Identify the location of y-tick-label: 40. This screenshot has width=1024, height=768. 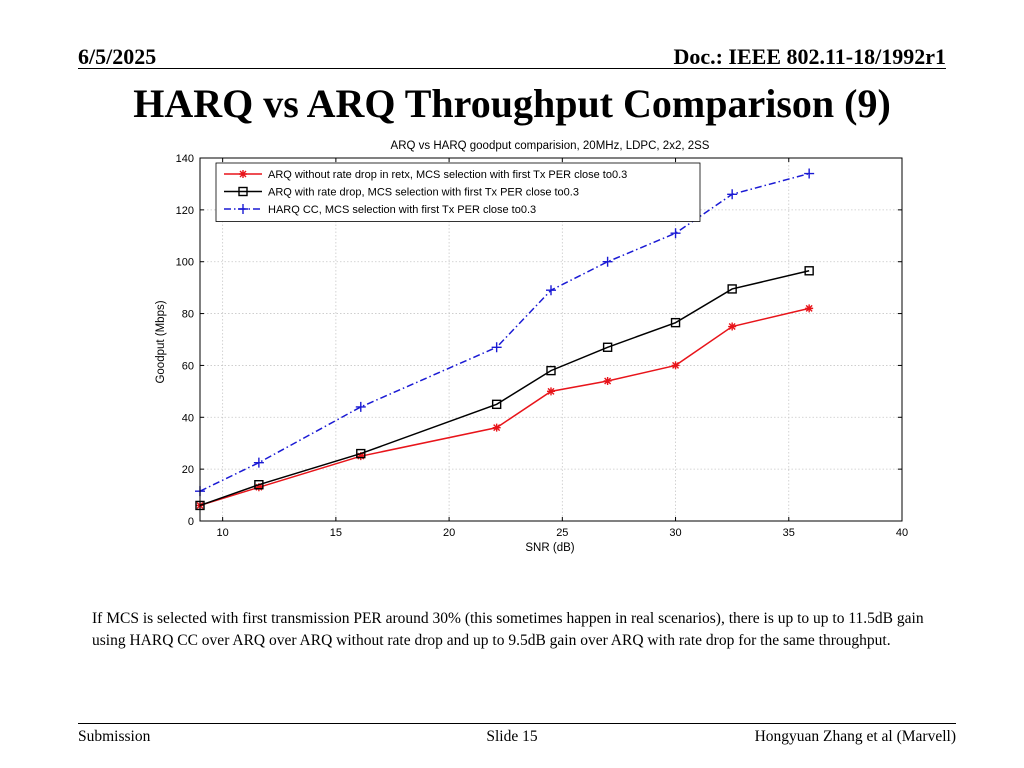
(188, 418).